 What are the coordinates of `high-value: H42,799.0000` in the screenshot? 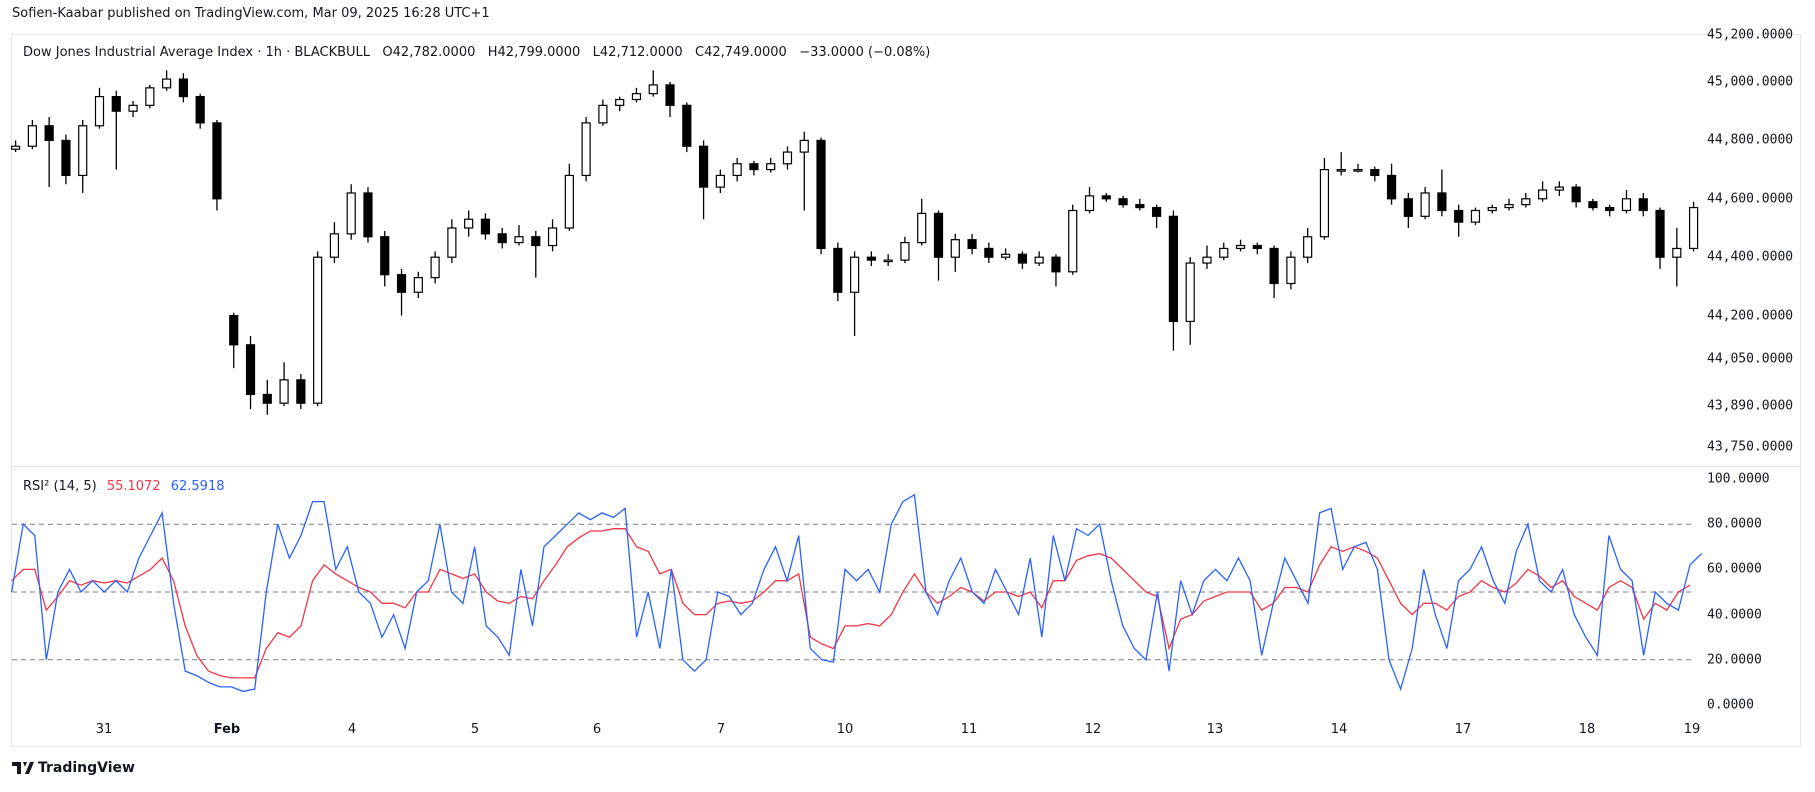 It's located at (534, 52).